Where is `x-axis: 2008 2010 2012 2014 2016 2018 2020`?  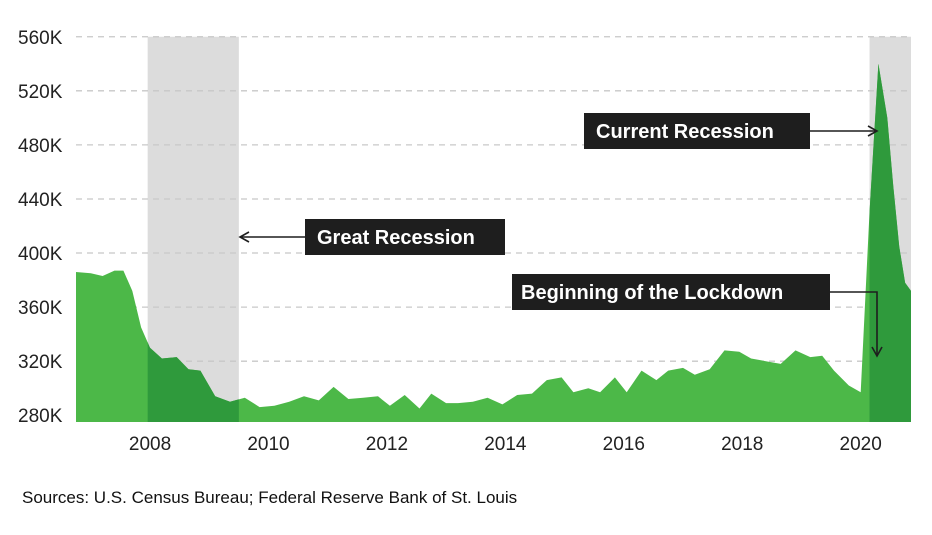 x-axis: 2008 2010 2012 2014 2016 2018 2020 is located at coordinates (505, 444).